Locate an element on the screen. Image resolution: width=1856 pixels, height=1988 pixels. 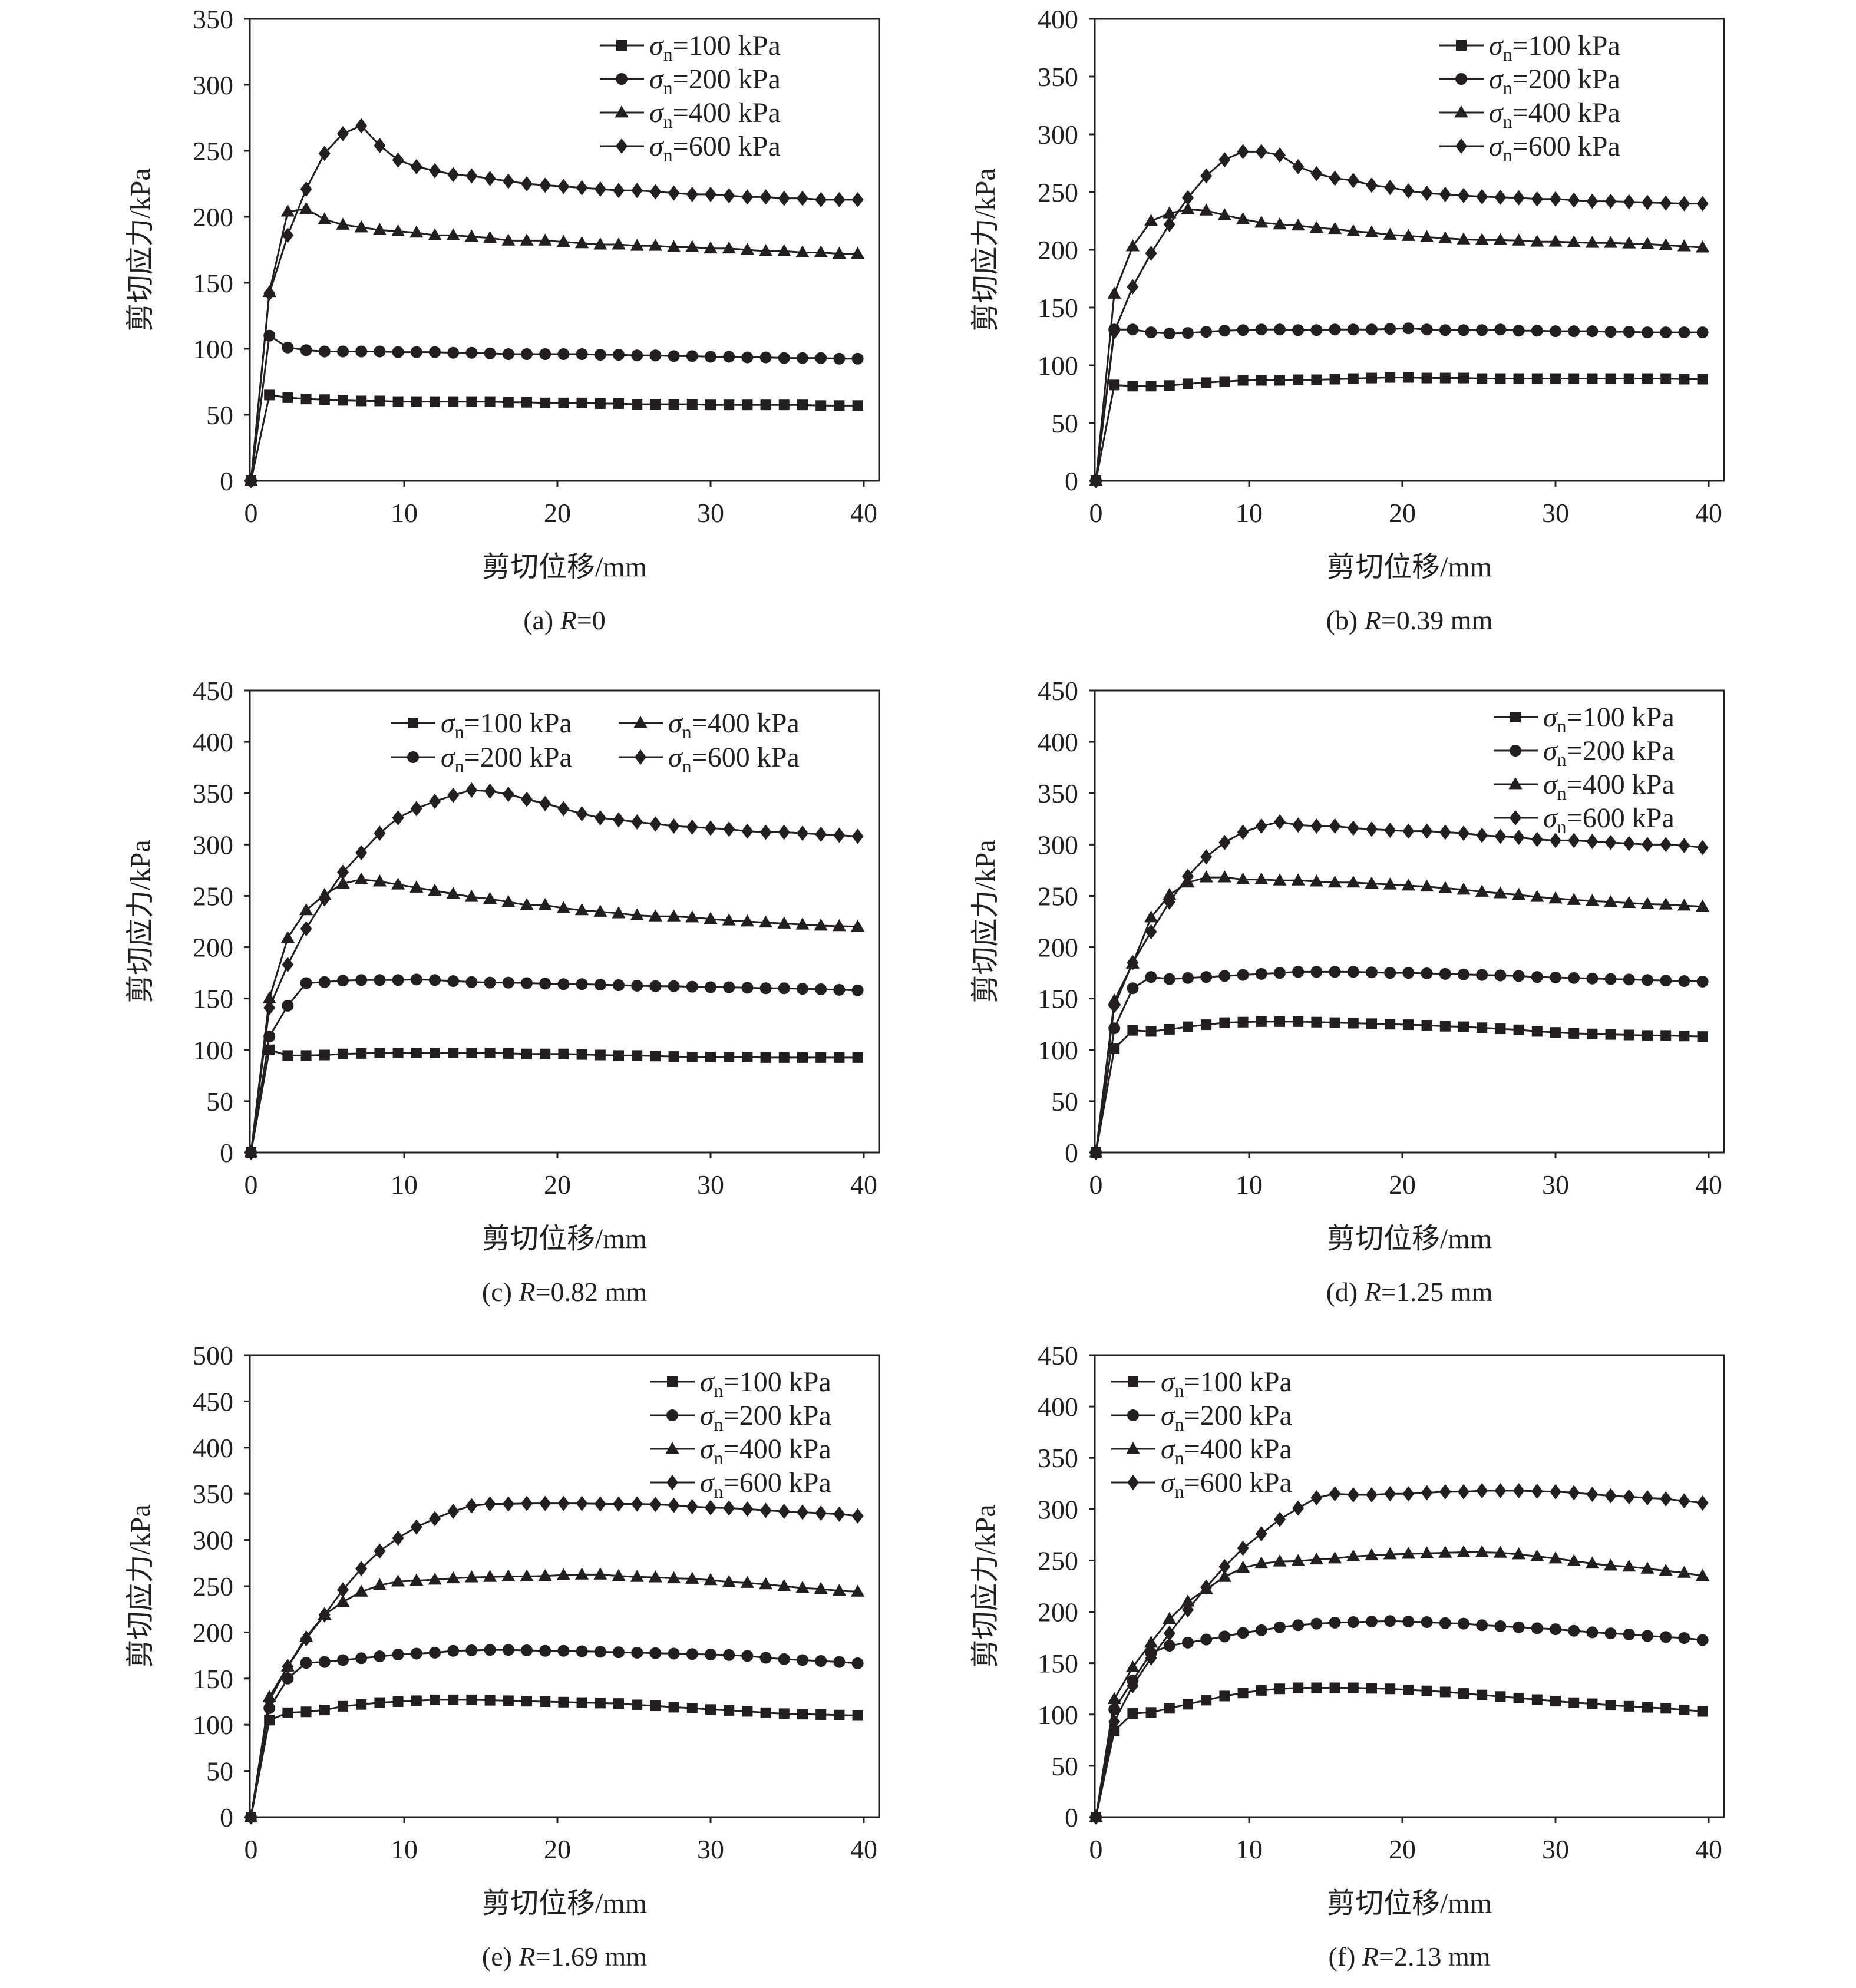
y-tick-label: 500 is located at coordinates (213, 1355).